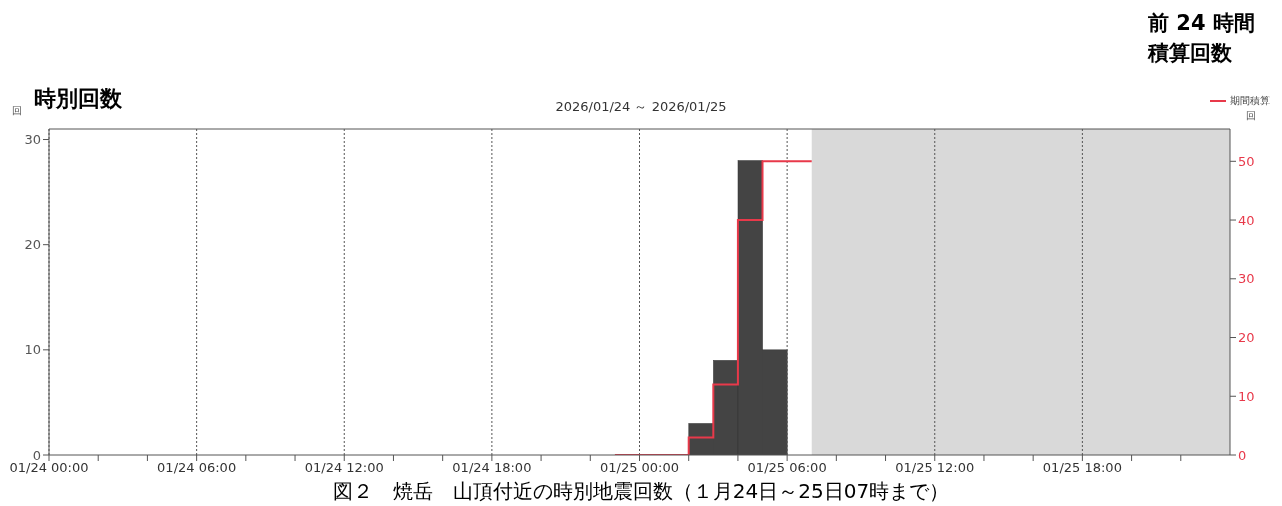 The image size is (1282, 506). Describe the element at coordinates (1082, 468) in the screenshot. I see `x-tick-label: 01/25 18:00` at that location.